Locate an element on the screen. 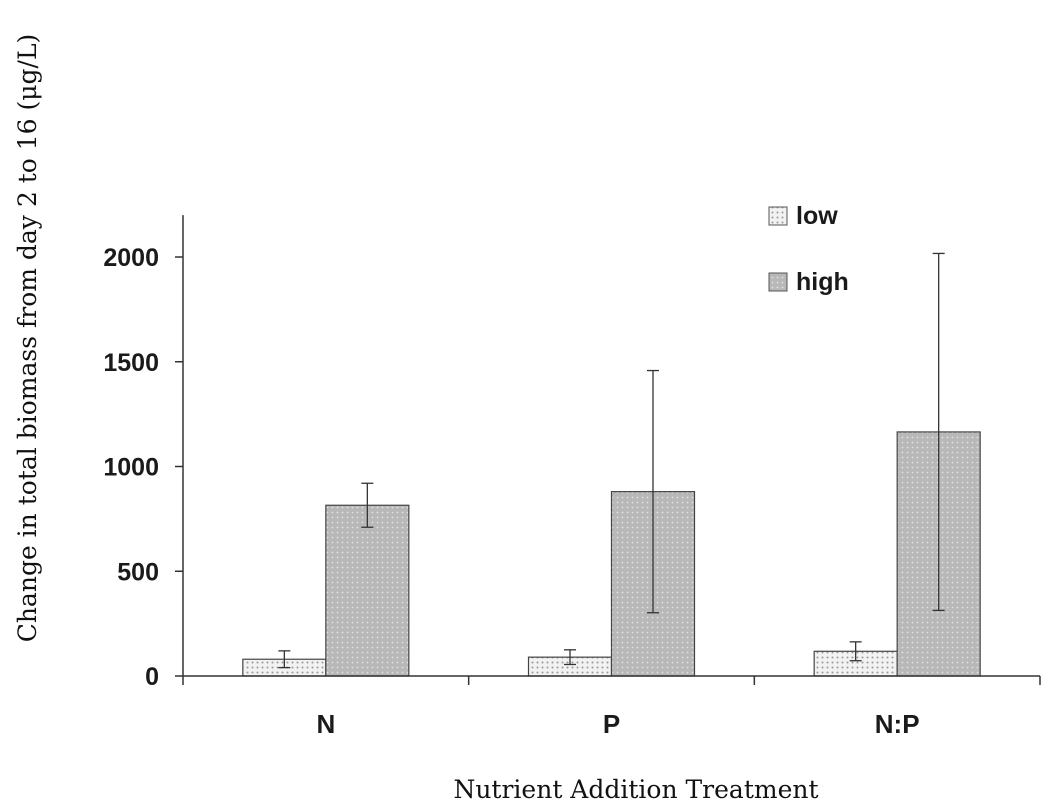  x-category-label: P is located at coordinates (611, 724).